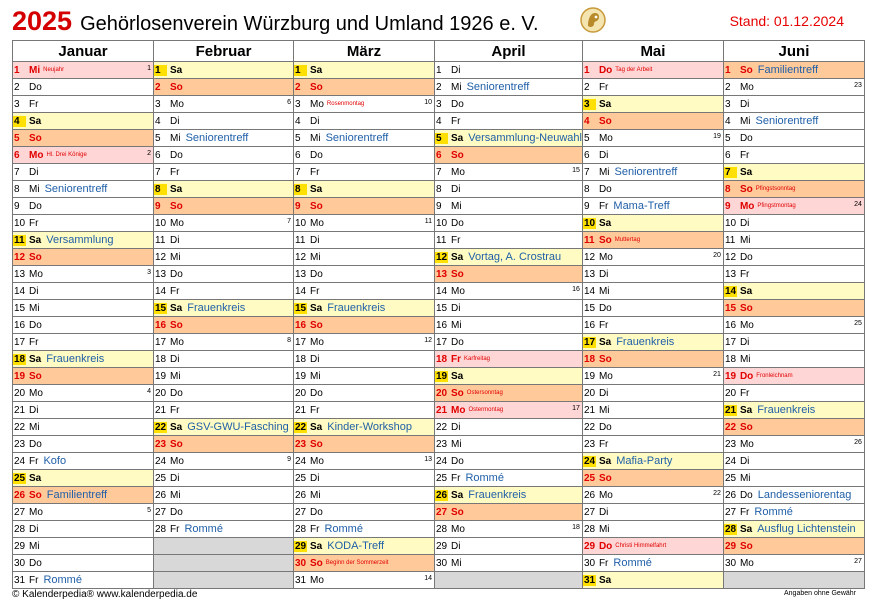  Describe the element at coordinates (364, 546) in the screenshot. I see `day-cell: 29 Sa KODA-Treff` at that location.